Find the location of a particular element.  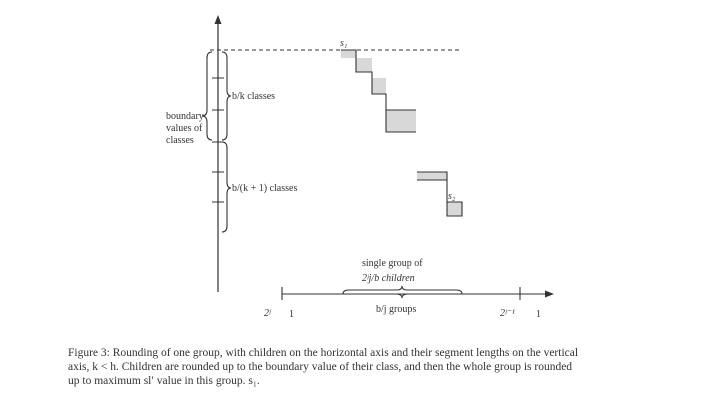

label-s1: s₁ is located at coordinates (343, 43).